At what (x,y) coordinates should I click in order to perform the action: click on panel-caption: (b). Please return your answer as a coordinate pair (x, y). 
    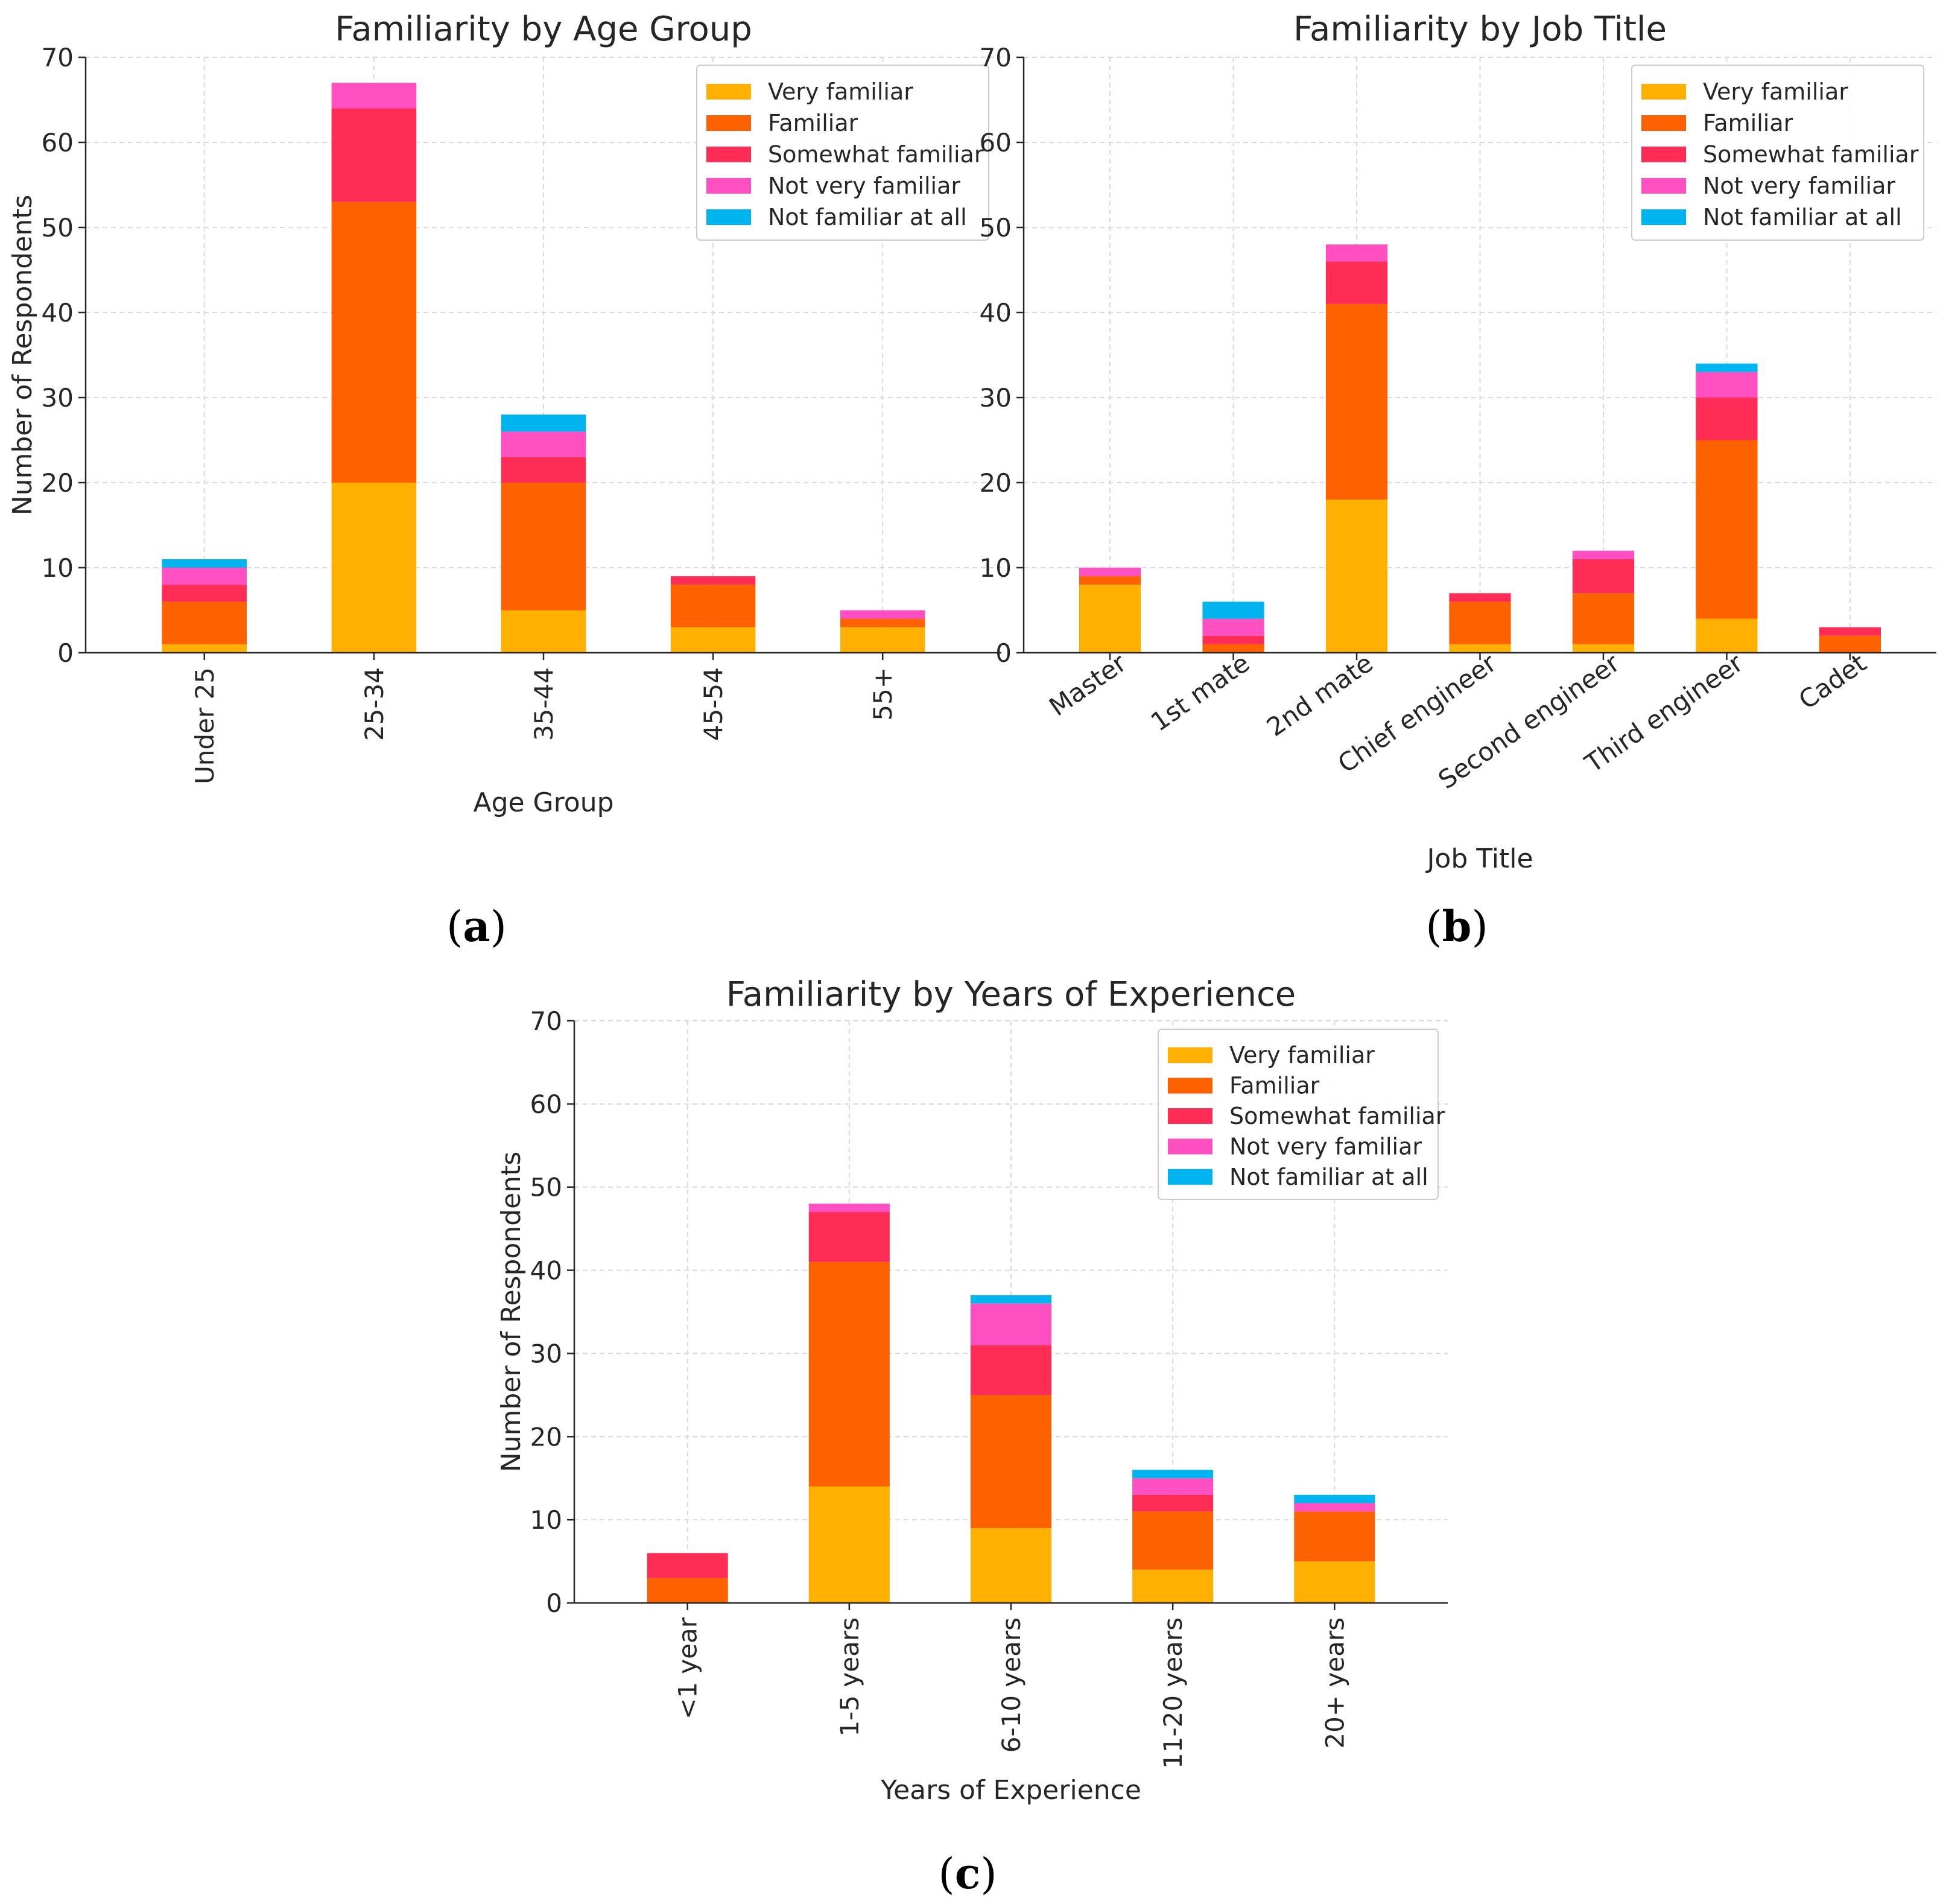
    Looking at the image, I should click on (1457, 926).